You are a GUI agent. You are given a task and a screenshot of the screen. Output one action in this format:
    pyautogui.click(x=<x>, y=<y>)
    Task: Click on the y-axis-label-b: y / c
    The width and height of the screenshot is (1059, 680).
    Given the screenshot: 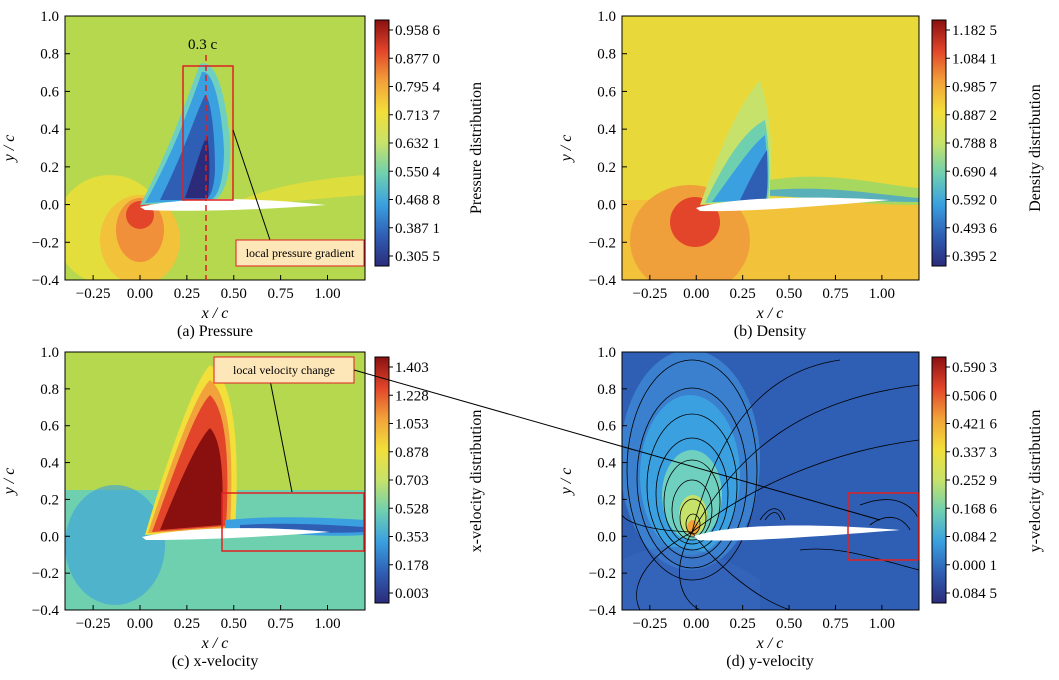 What is the action you would take?
    pyautogui.click(x=566, y=149)
    